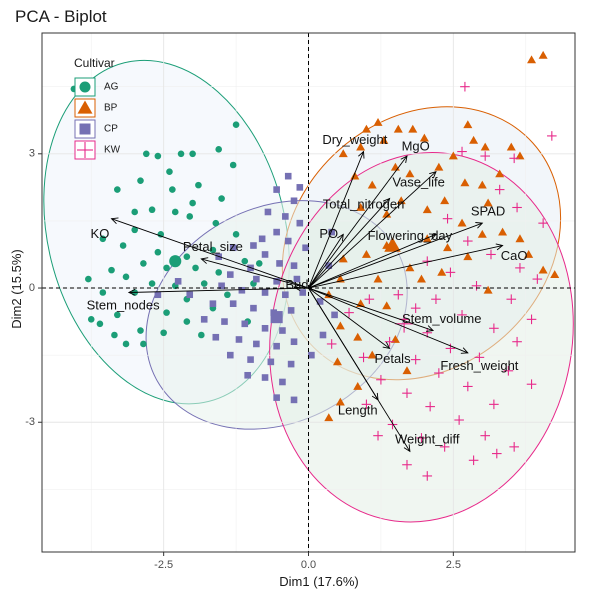  Describe the element at coordinates (97, 150) in the screenshot. I see `legend-item-kw: KW` at that location.